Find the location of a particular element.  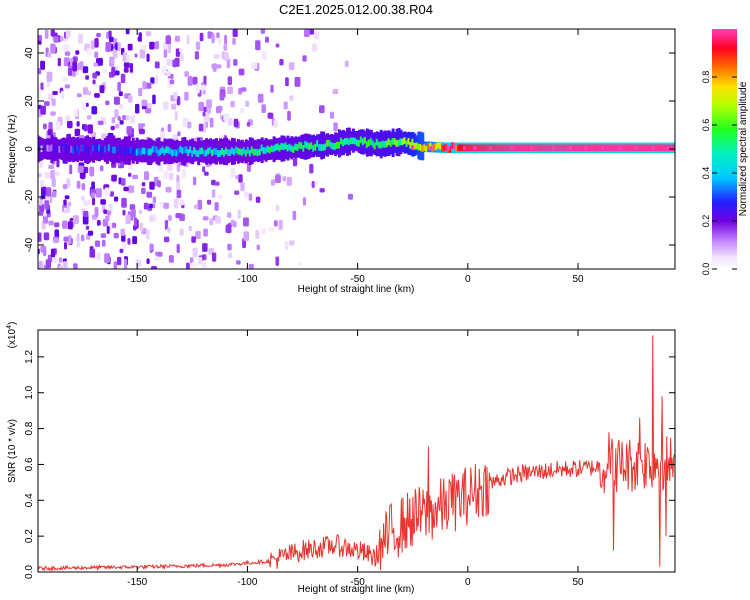

bottom-y-tick-label: 0.0 is located at coordinates (29, 572).